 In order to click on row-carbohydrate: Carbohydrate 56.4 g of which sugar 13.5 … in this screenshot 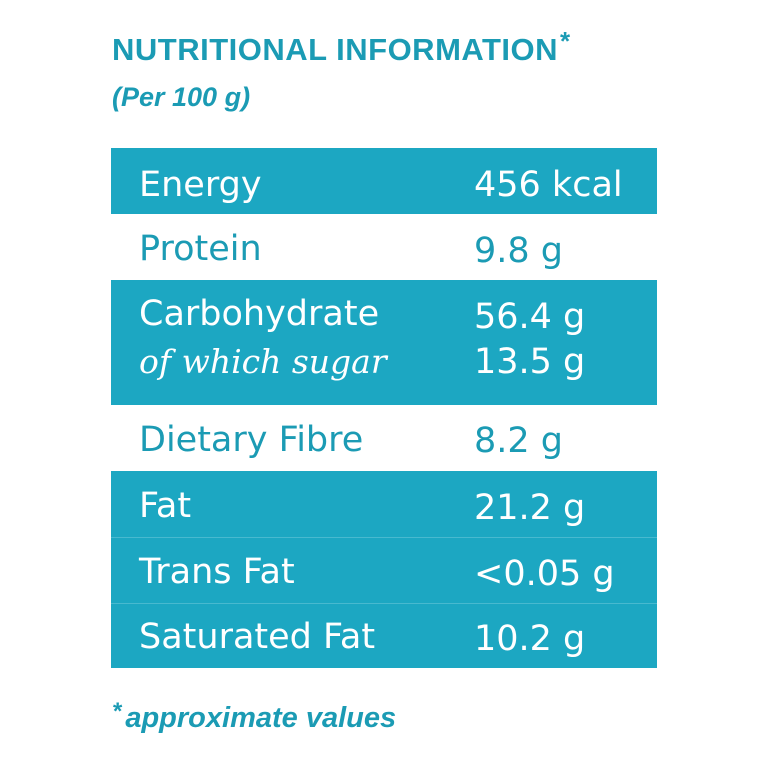, I will do `click(384, 342)`.